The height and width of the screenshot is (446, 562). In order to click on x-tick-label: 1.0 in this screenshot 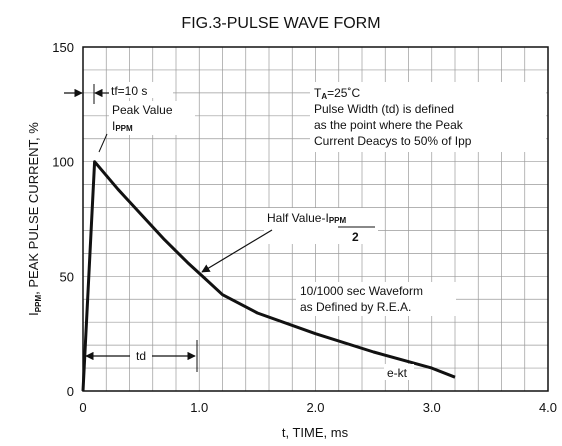, I will do `click(199, 407)`.